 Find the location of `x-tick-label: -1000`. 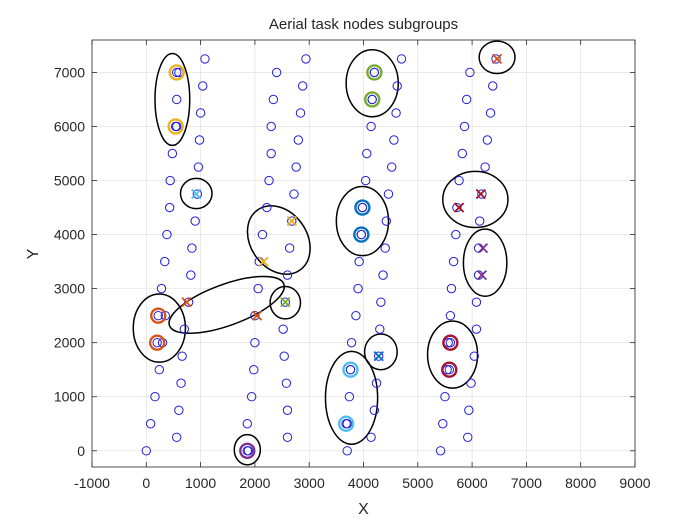

x-tick-label: -1000 is located at coordinates (92, 483).